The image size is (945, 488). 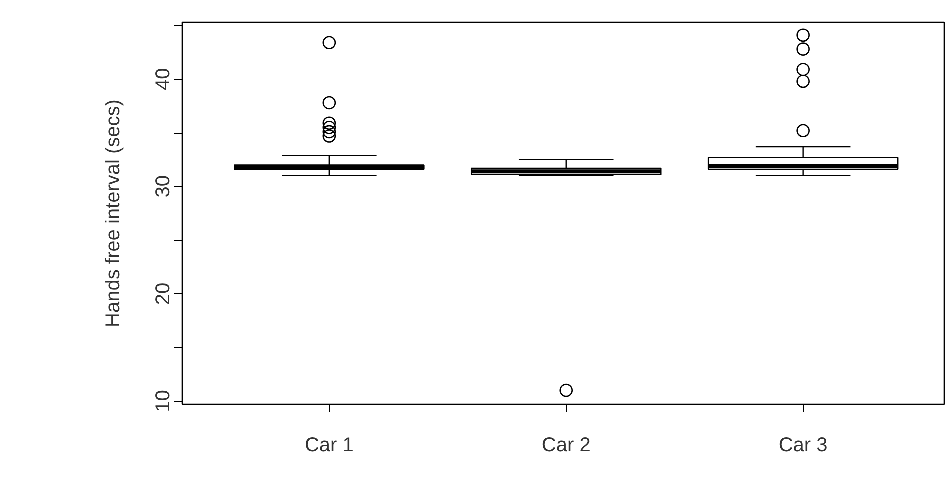 I want to click on x-tick-label: Car 3, so click(x=803, y=445).